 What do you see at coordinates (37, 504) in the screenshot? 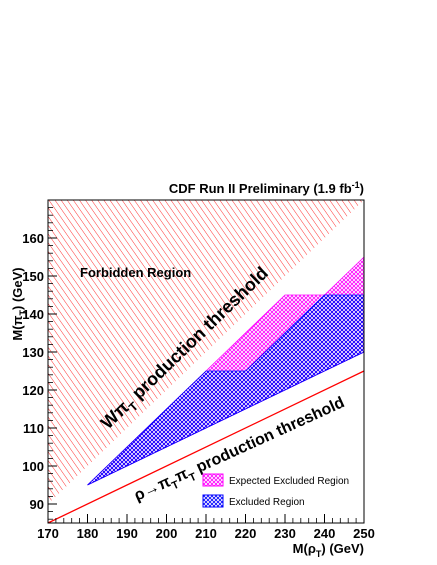
I see `y-tick-label: 90` at bounding box center [37, 504].